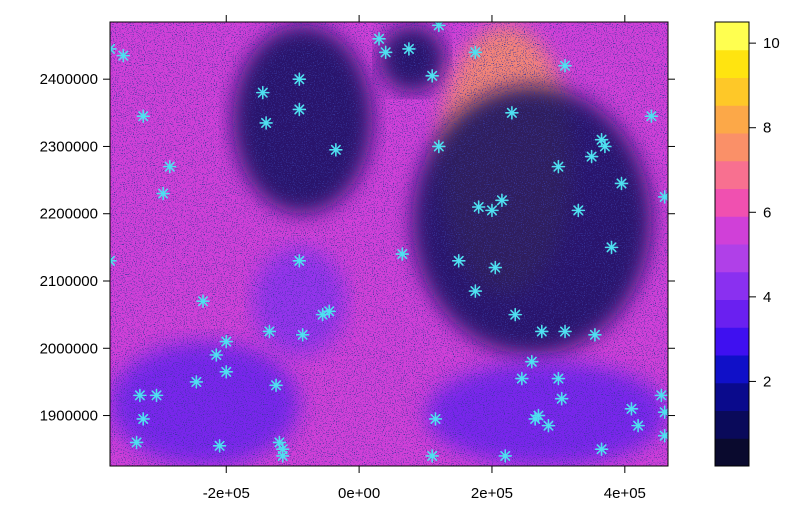  I want to click on y-tick-label: 2100000, so click(69, 281).